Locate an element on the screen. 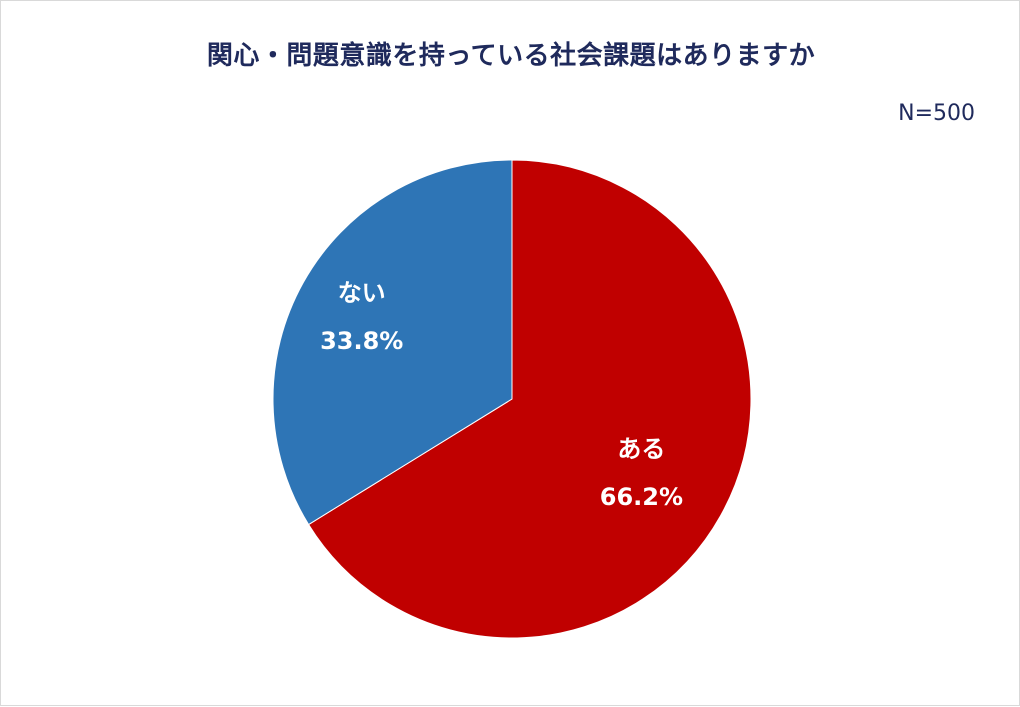 The image size is (1020, 707). sample-size-label: N=500 is located at coordinates (936, 113).